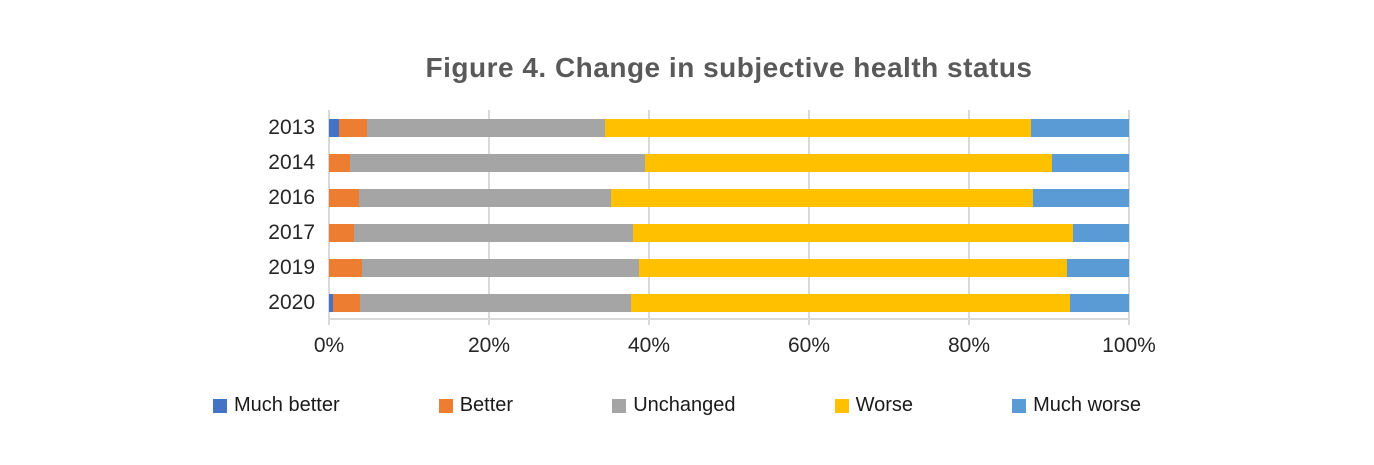 This screenshot has width=1374, height=465. Describe the element at coordinates (329, 214) in the screenshot. I see `gridline-0%` at that location.